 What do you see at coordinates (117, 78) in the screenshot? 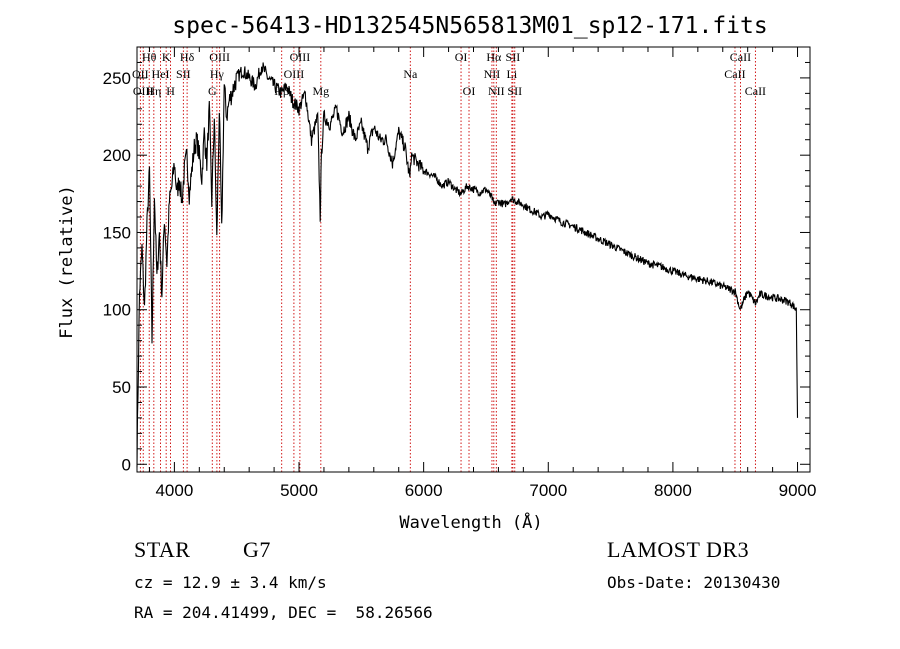
I see `y-tick-label: 250` at bounding box center [117, 78].